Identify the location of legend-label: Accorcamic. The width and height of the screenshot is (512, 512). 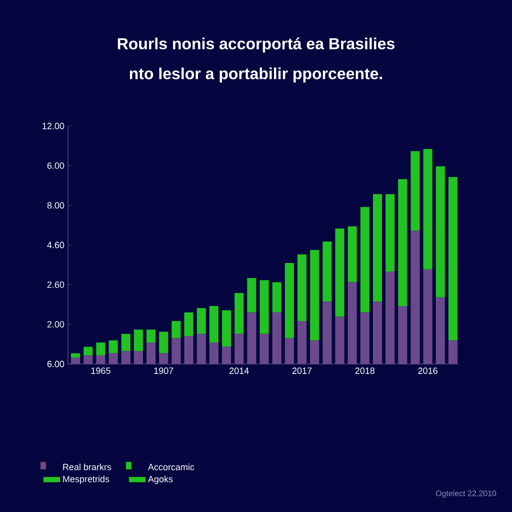
(171, 467).